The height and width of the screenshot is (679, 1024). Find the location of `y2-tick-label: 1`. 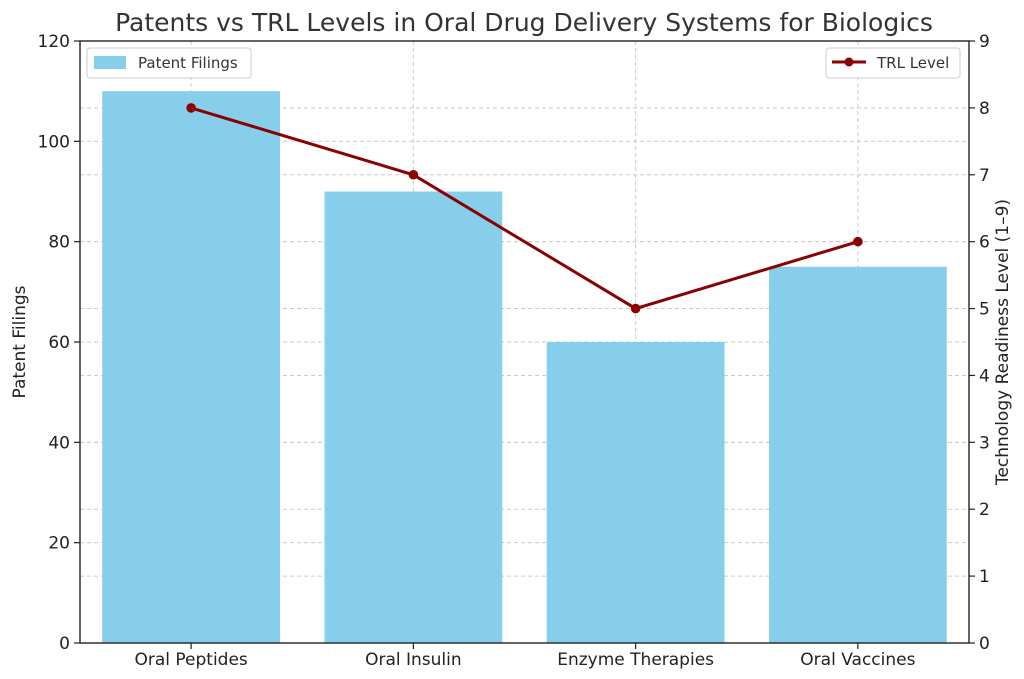

y2-tick-label: 1 is located at coordinates (984, 577).